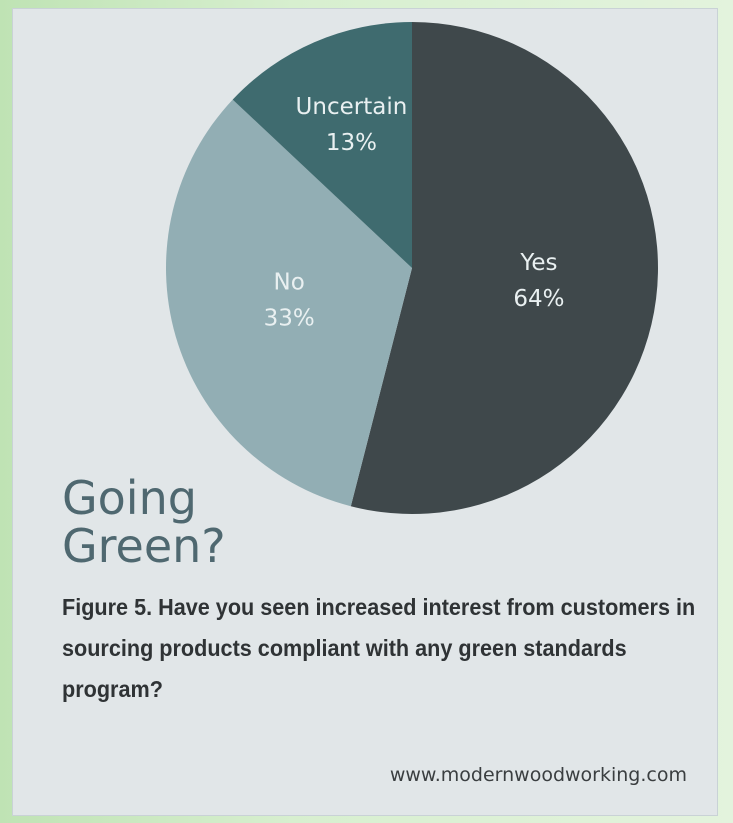 The height and width of the screenshot is (823, 733). I want to click on slice-label-yes: Yes, so click(538, 263).